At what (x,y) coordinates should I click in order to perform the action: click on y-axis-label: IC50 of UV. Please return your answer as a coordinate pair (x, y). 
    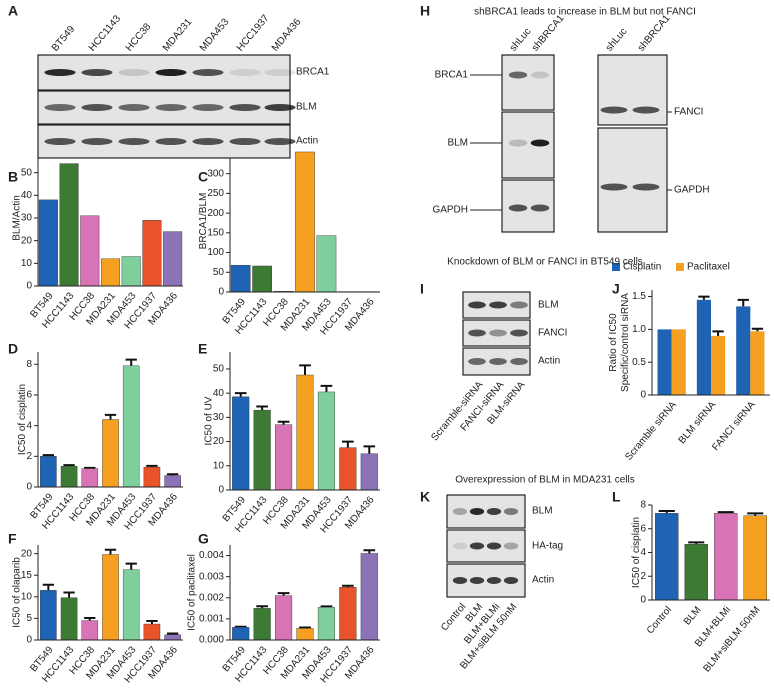
    Looking at the image, I should click on (208, 420).